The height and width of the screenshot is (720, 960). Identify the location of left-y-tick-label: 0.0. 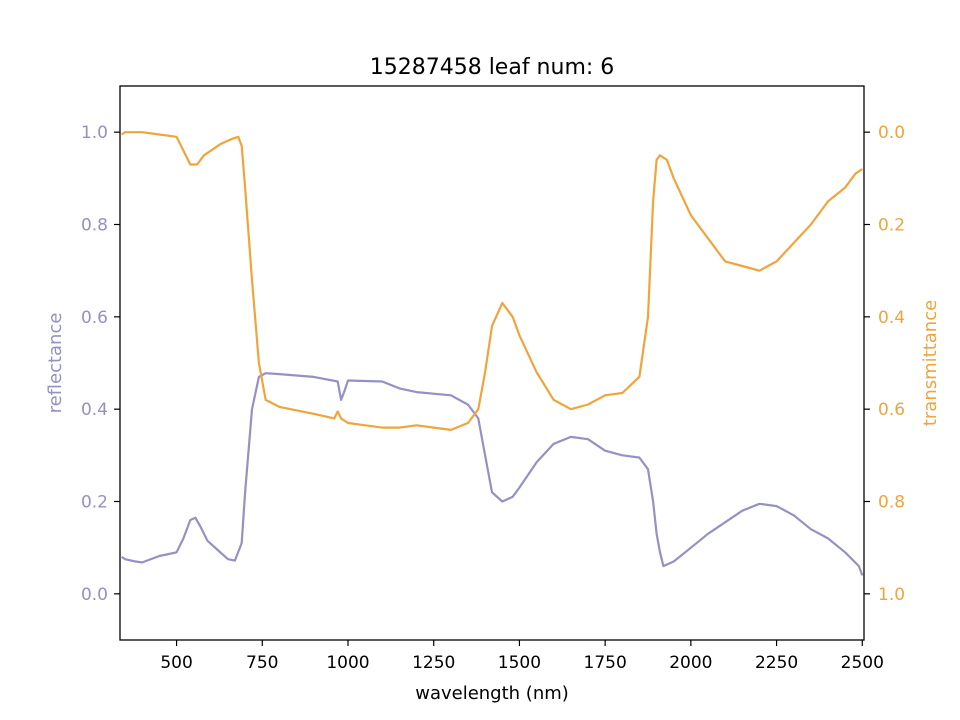
(94, 595).